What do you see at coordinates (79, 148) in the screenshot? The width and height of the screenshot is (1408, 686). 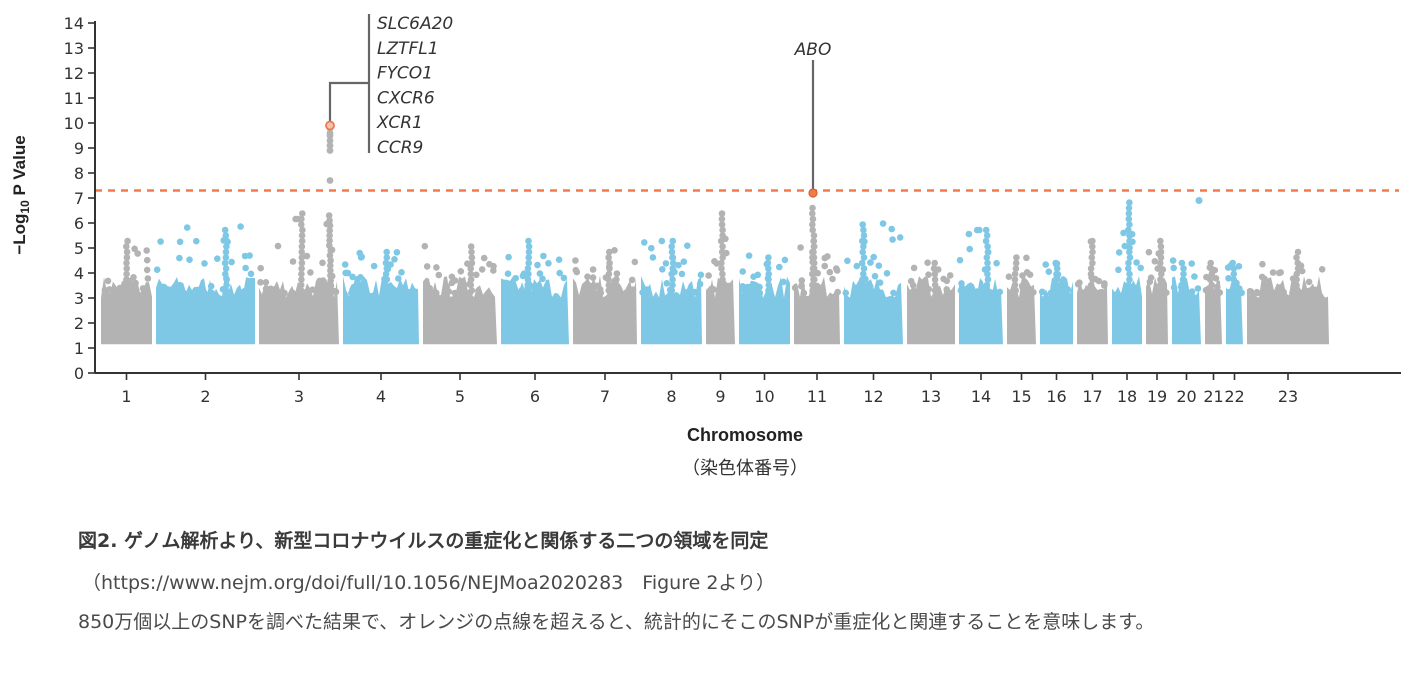 I see `y-tick-label: 9` at bounding box center [79, 148].